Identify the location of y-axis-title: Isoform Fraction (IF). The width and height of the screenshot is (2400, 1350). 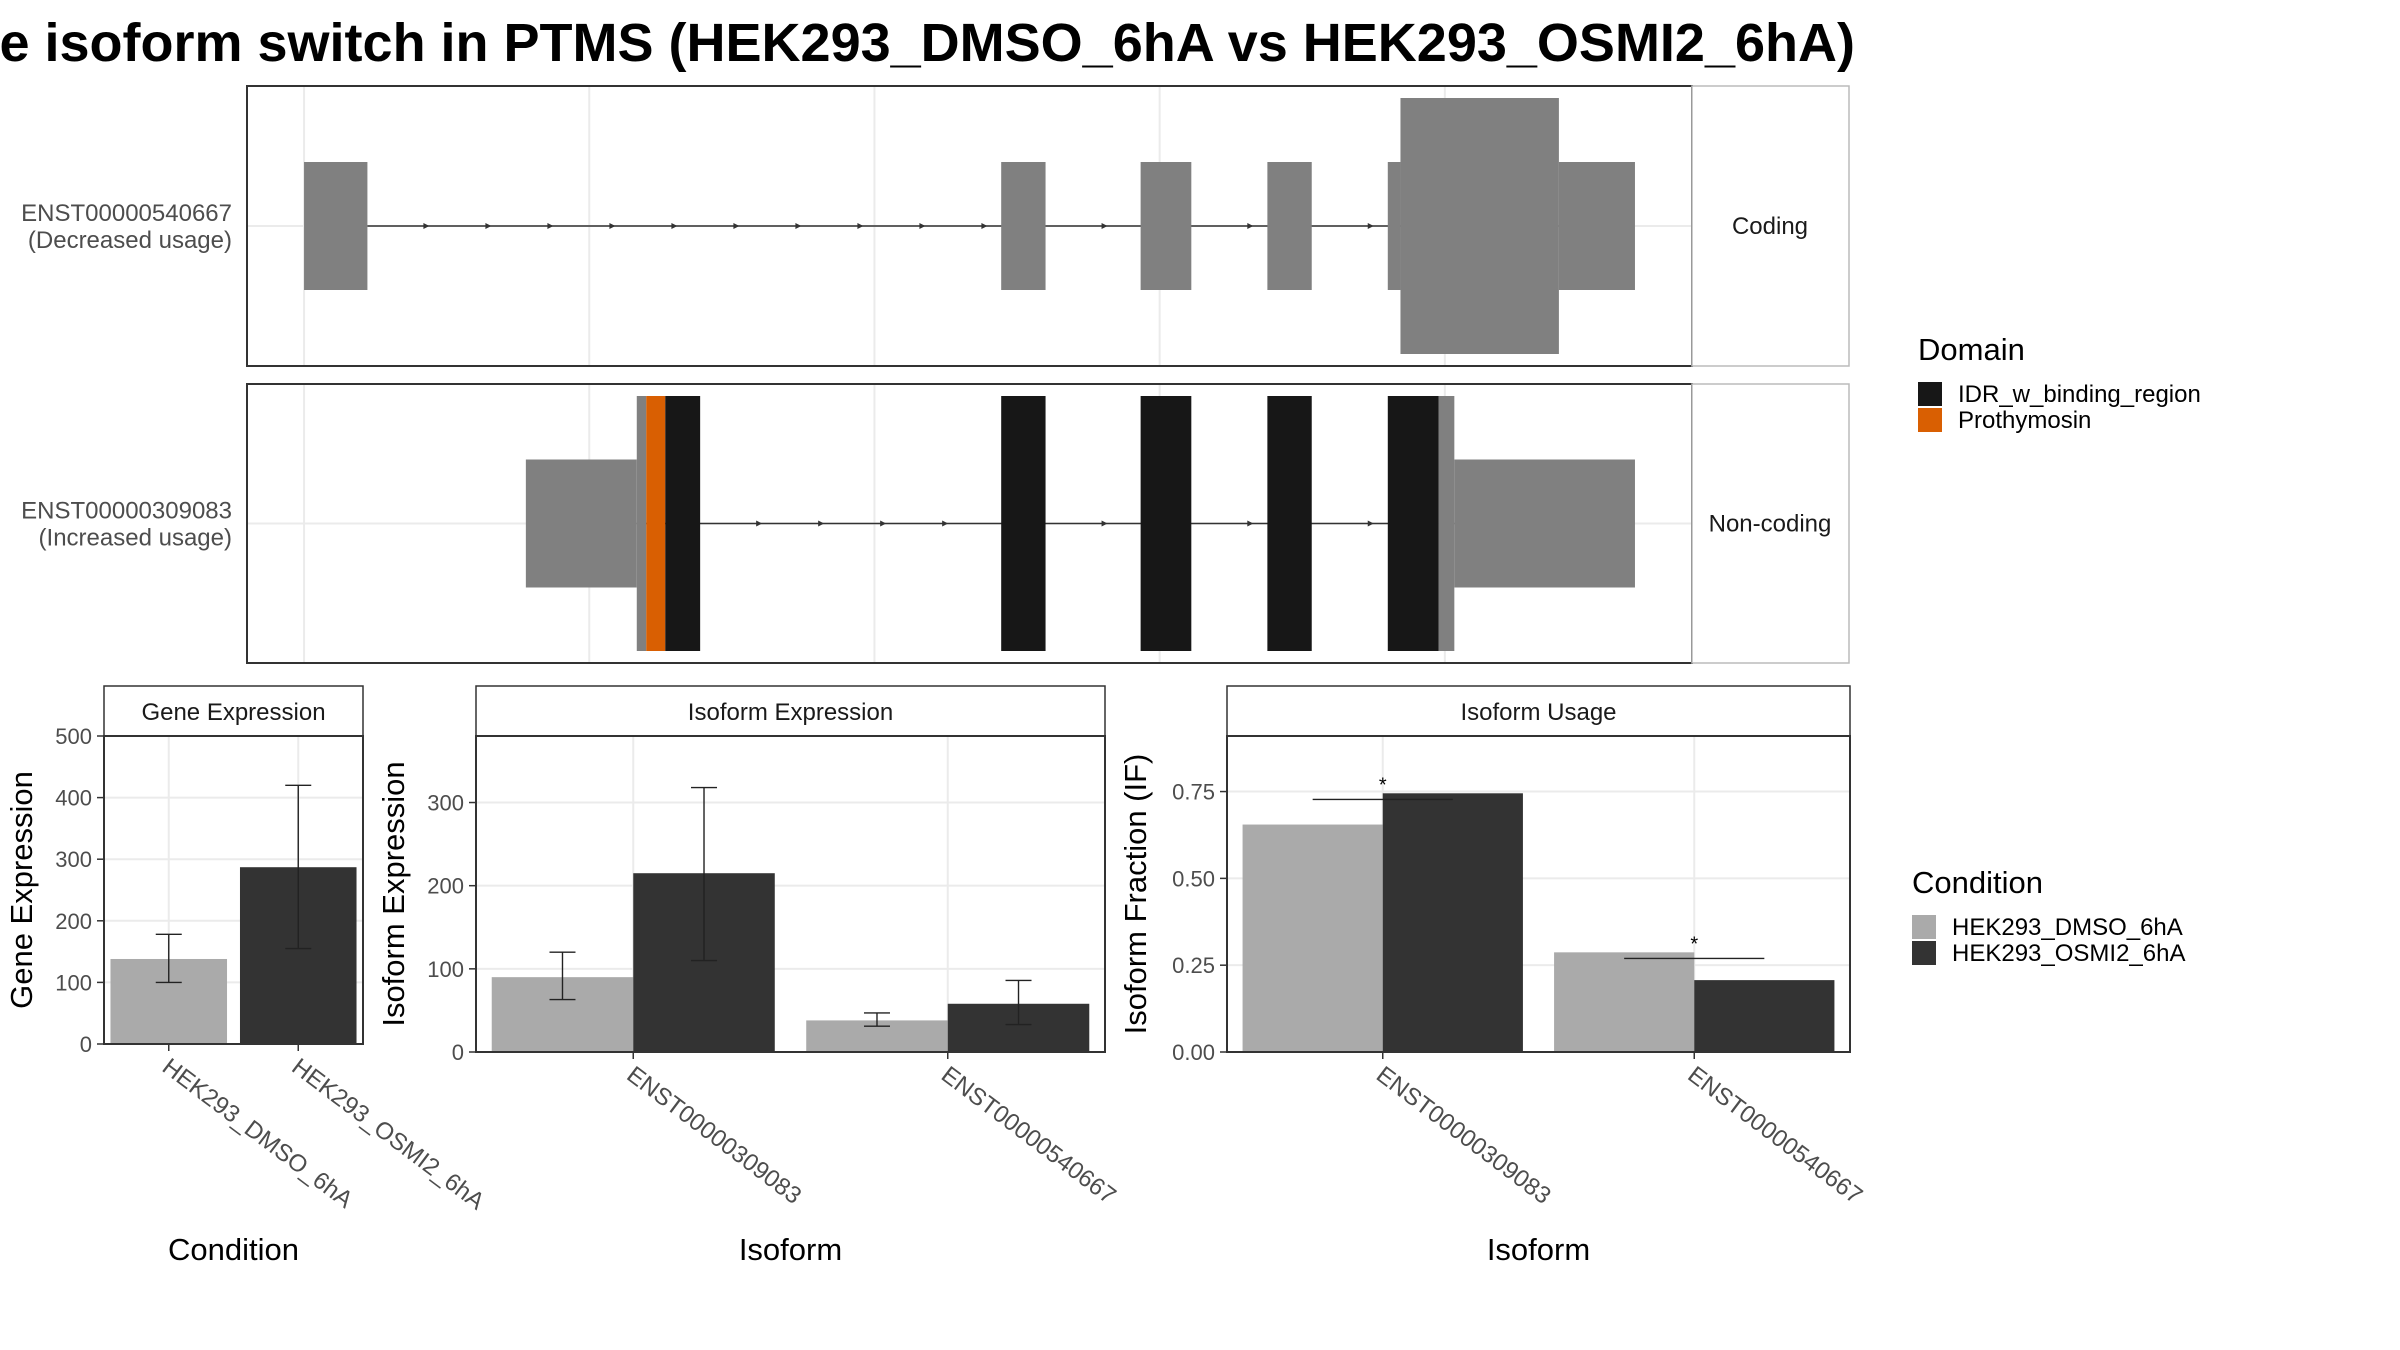
(1135, 894).